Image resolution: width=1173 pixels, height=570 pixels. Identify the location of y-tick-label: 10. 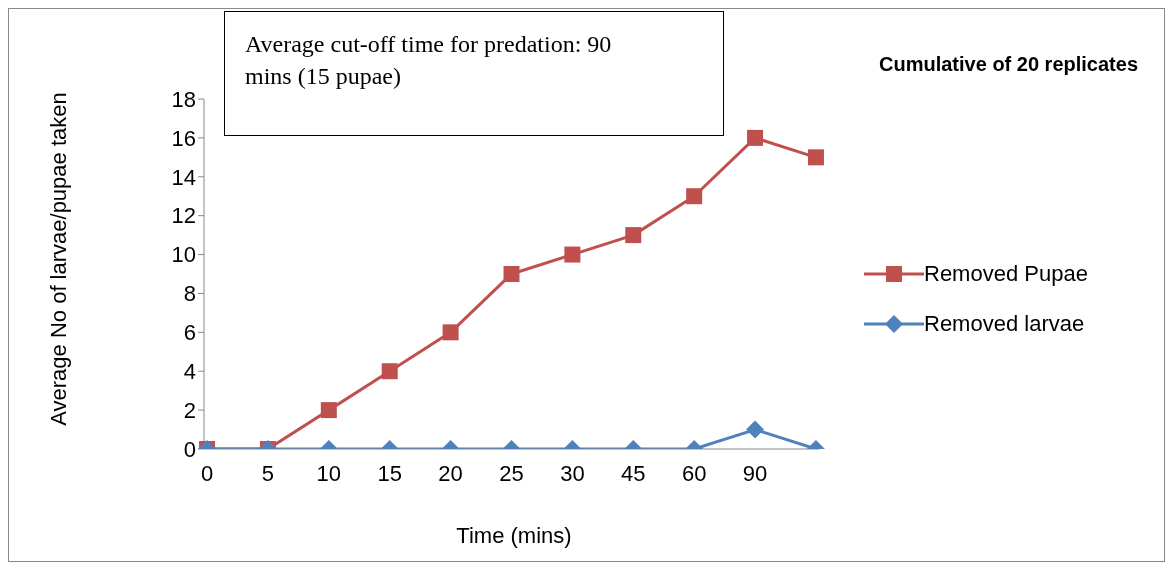
(183, 255).